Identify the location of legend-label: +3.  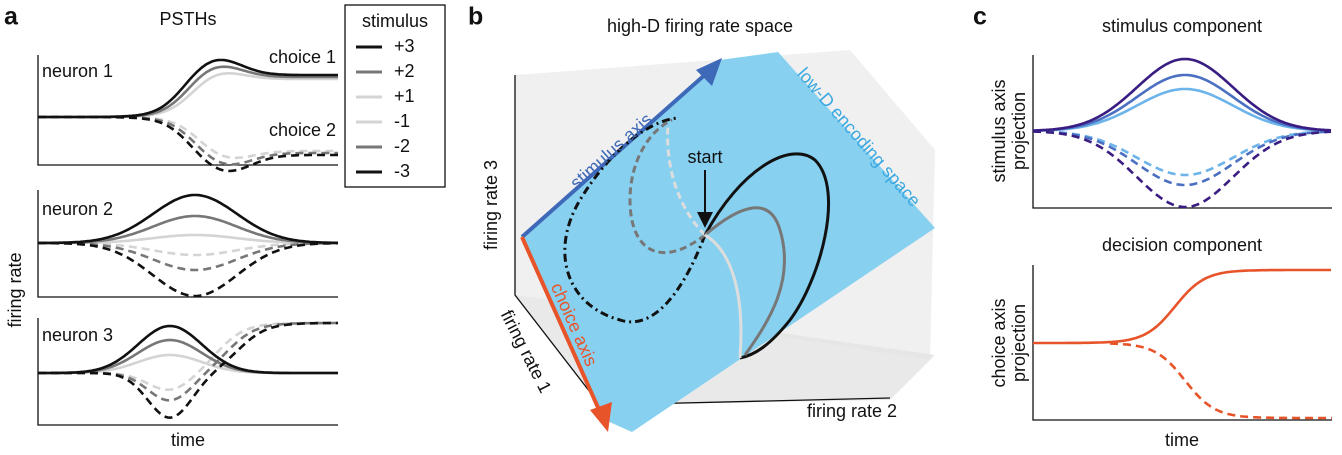
(404, 46).